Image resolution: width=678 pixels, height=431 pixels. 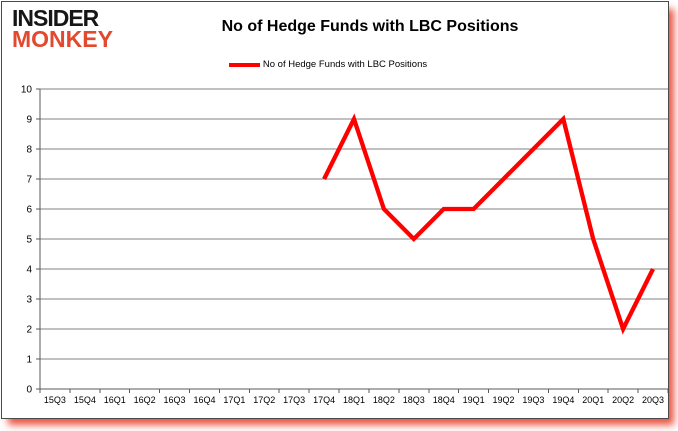 I want to click on x-axis-label: 18Q1, so click(x=354, y=400).